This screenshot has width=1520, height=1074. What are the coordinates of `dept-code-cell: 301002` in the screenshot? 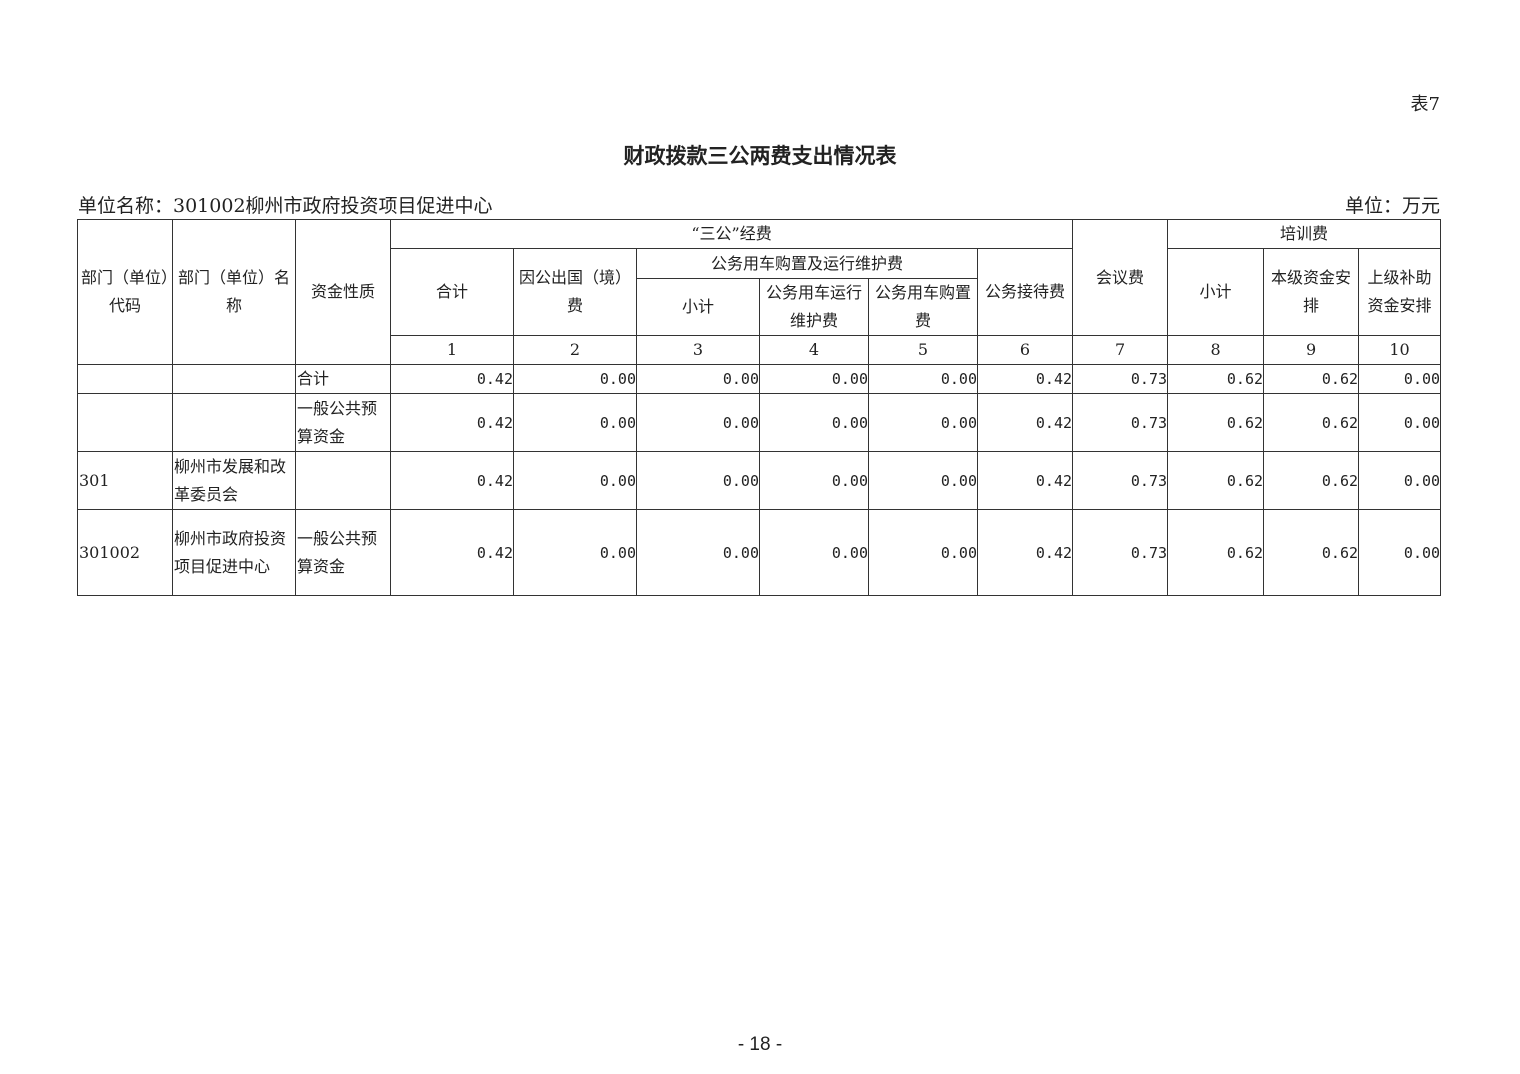 It's located at (125, 552).